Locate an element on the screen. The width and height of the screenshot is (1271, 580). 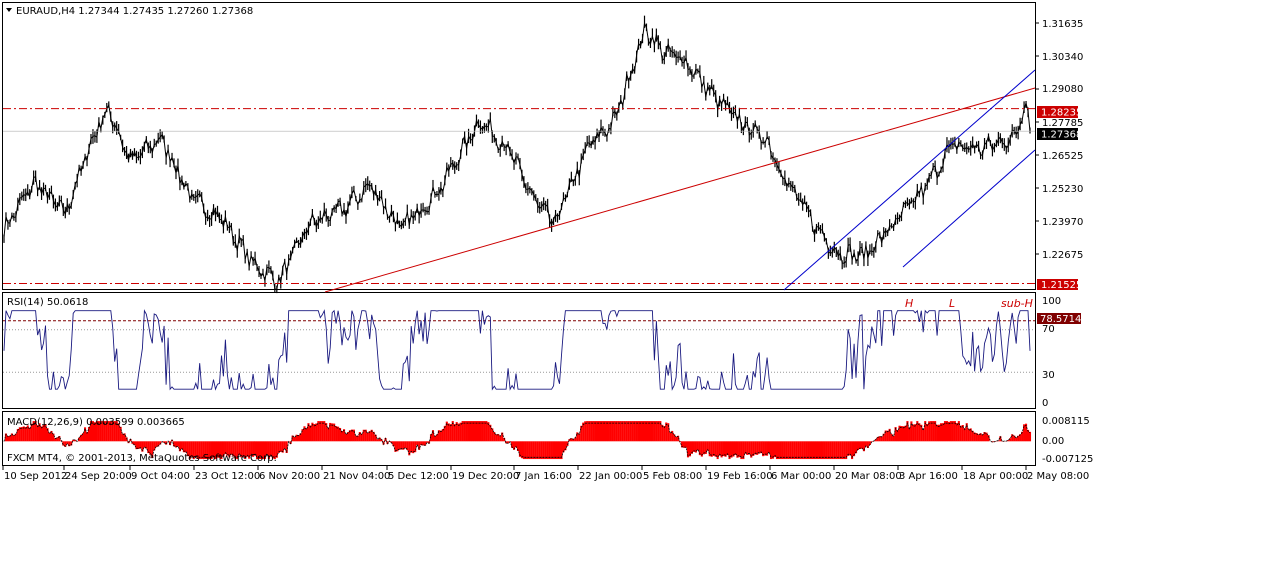
triangle-down-icon is located at coordinates (9, 10).